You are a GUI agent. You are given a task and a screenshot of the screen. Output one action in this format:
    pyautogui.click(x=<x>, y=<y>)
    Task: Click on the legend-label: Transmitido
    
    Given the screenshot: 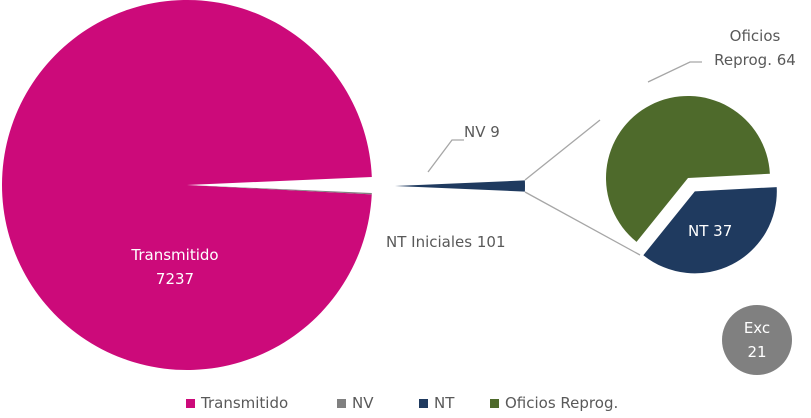 What is the action you would take?
    pyautogui.click(x=245, y=403)
    